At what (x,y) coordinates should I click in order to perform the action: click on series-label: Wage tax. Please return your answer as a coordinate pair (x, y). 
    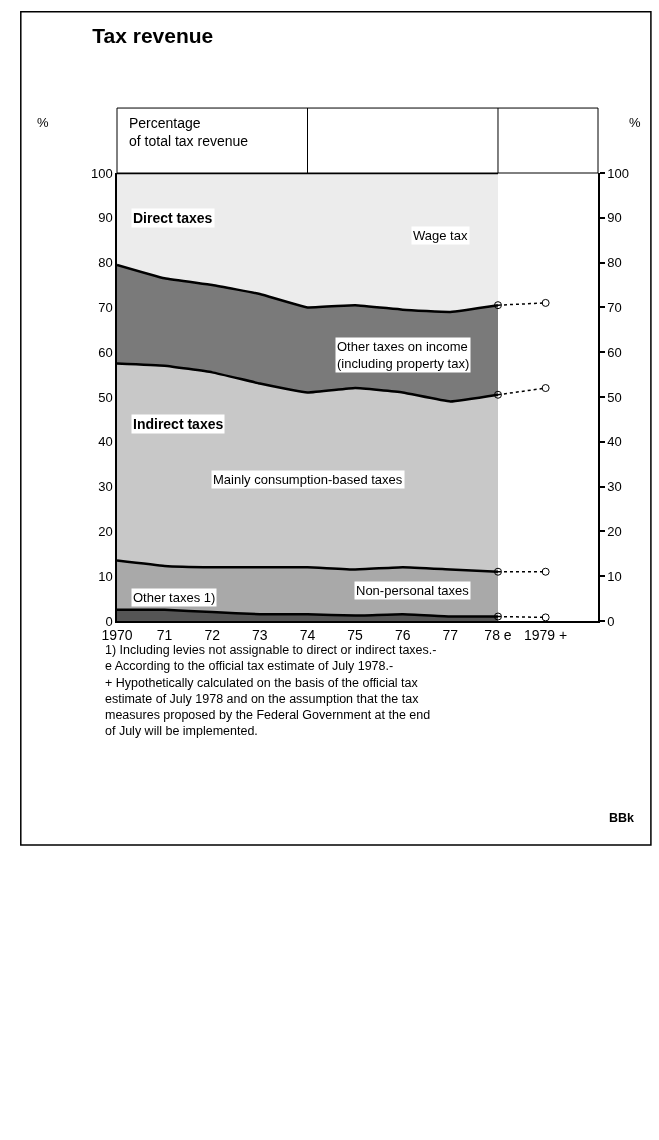
    Looking at the image, I should click on (440, 235).